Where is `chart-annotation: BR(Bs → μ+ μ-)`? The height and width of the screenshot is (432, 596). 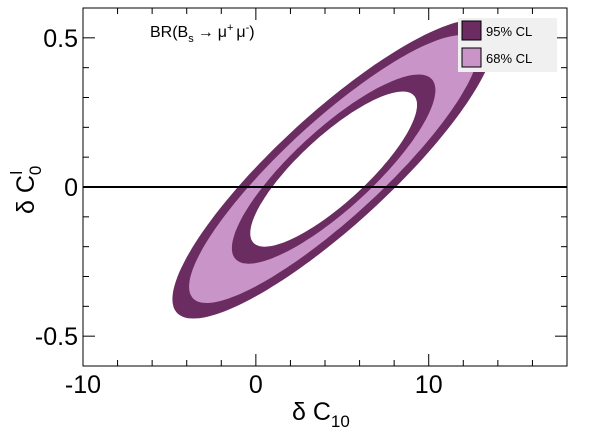
chart-annotation: BR(Bs → μ+ μ-) is located at coordinates (202, 33).